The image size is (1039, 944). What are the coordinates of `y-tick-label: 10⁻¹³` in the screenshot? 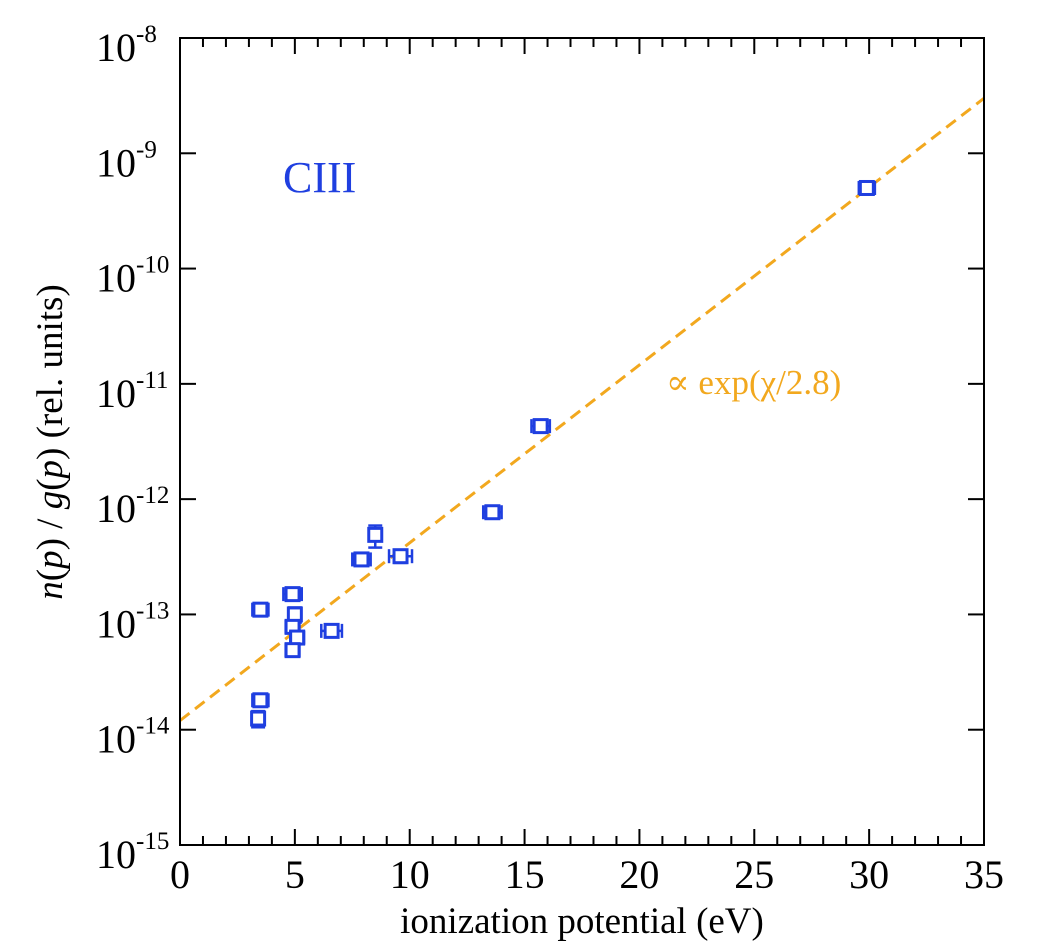 It's located at (132, 621).